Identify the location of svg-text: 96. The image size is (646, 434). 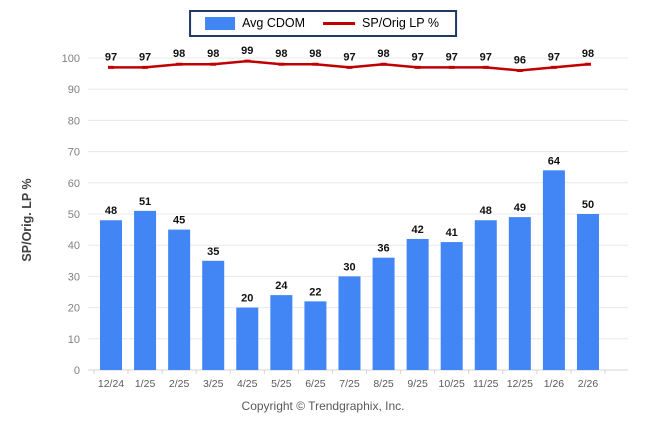
(520, 60).